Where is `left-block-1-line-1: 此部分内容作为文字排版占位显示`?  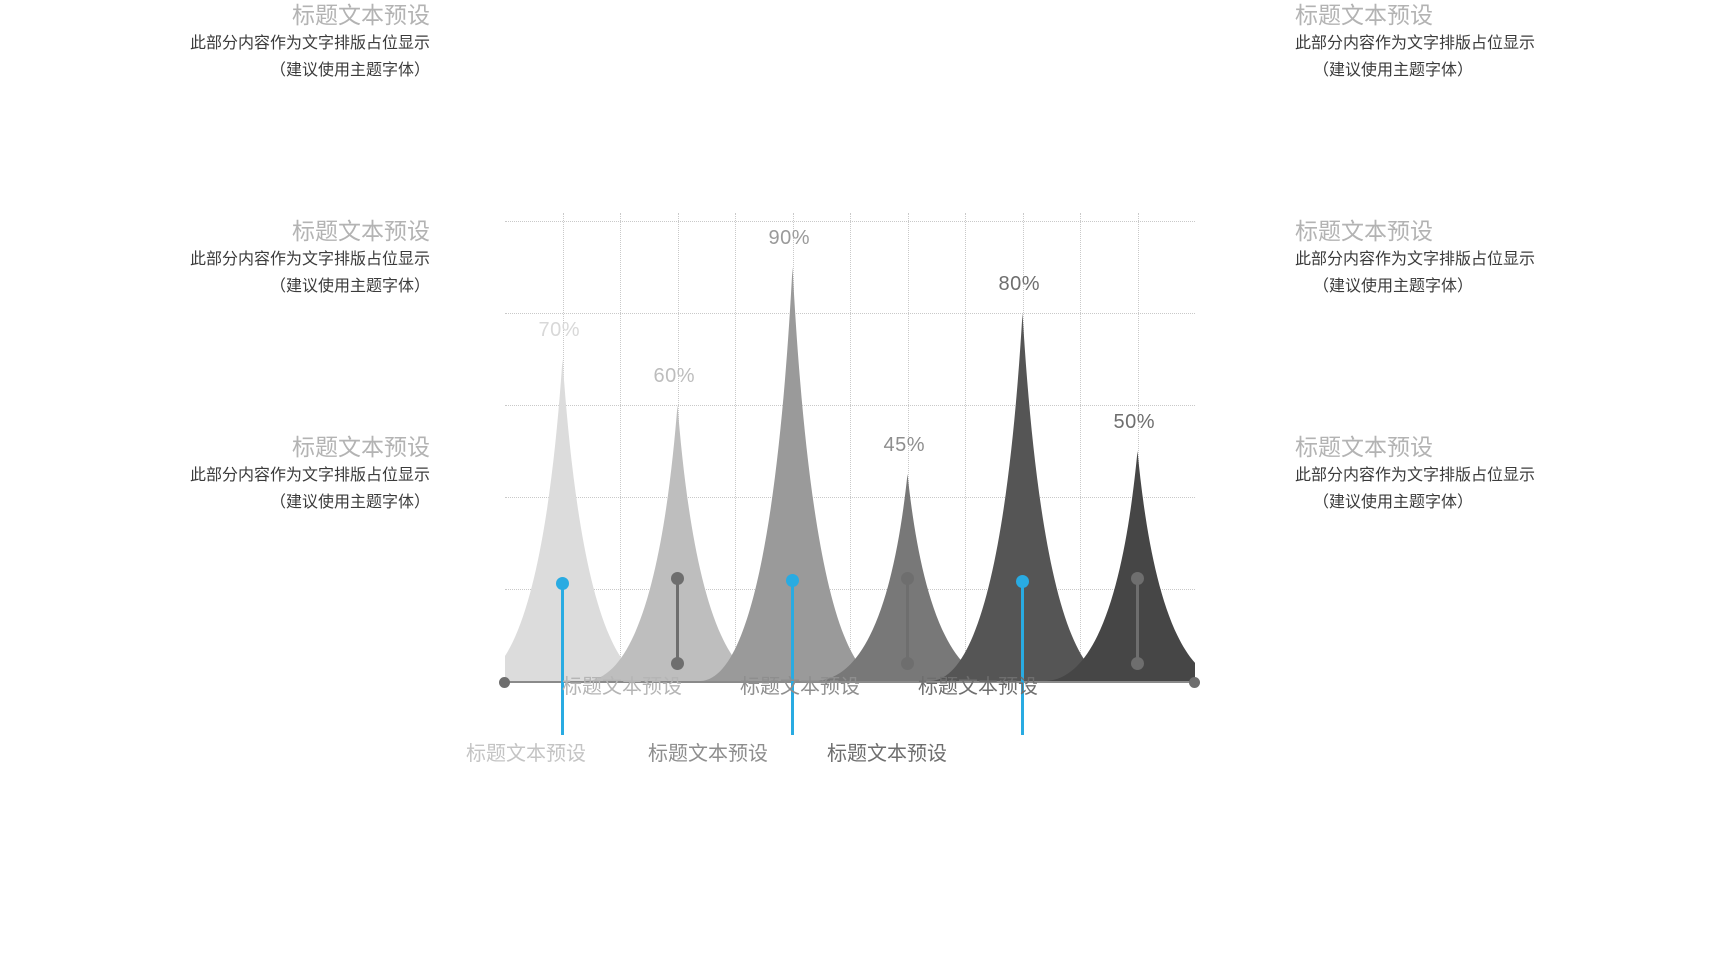 left-block-1-line-1: 此部分内容作为文字排版占位显示 is located at coordinates (309, 43).